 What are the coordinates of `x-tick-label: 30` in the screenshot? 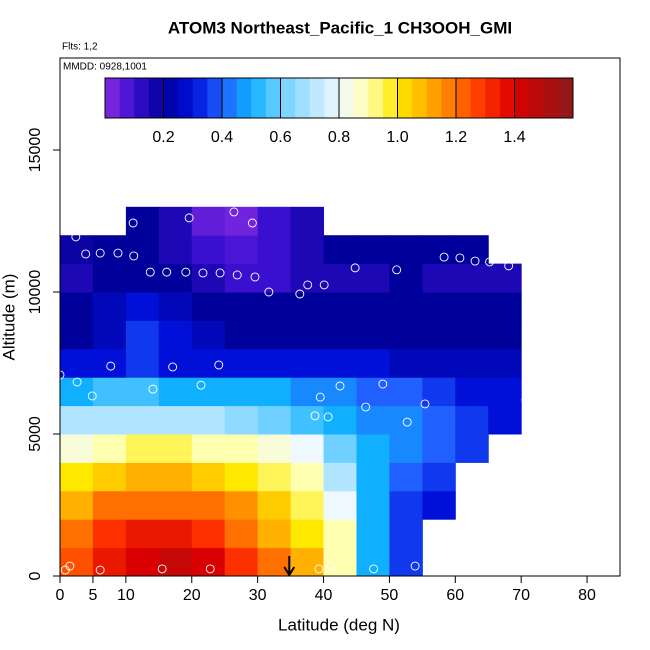 It's located at (258, 595).